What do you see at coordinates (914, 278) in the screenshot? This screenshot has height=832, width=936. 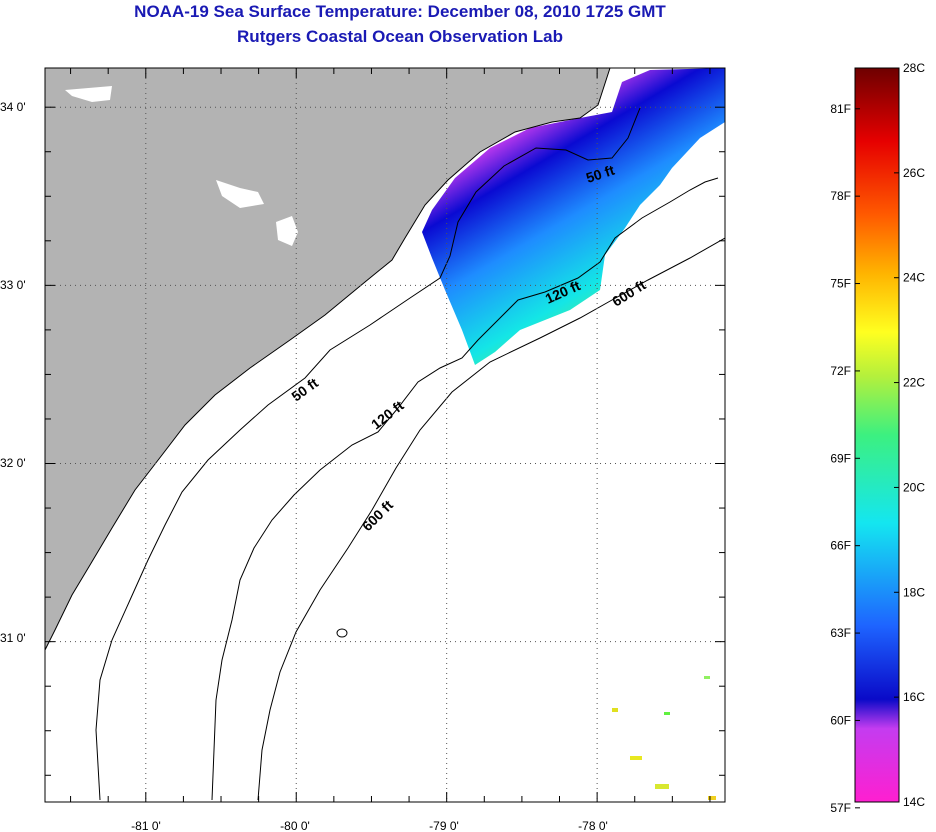 I see `colorbar-label-c: 24C` at bounding box center [914, 278].